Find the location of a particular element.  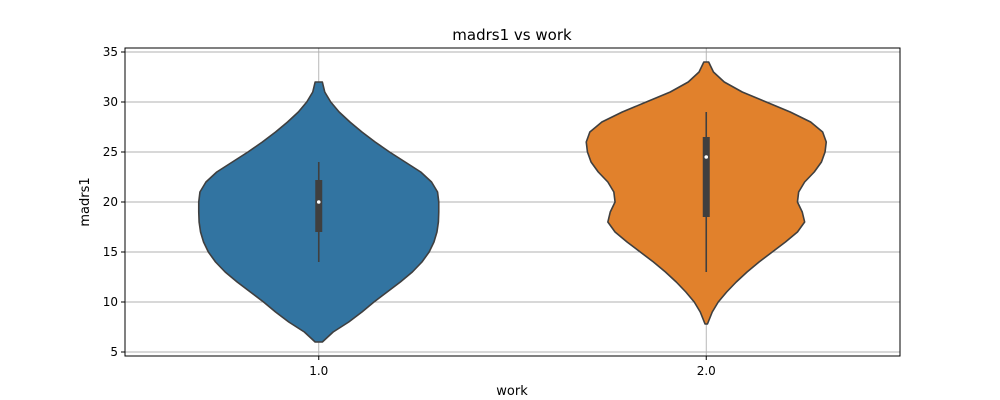

chart-title: madrs1 vs work is located at coordinates (512, 35).